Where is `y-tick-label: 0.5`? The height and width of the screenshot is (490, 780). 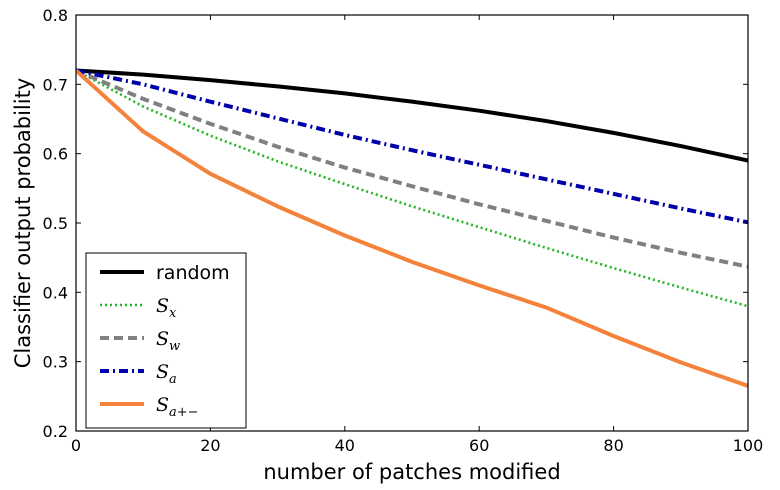
y-tick-label: 0.5 is located at coordinates (55, 223).